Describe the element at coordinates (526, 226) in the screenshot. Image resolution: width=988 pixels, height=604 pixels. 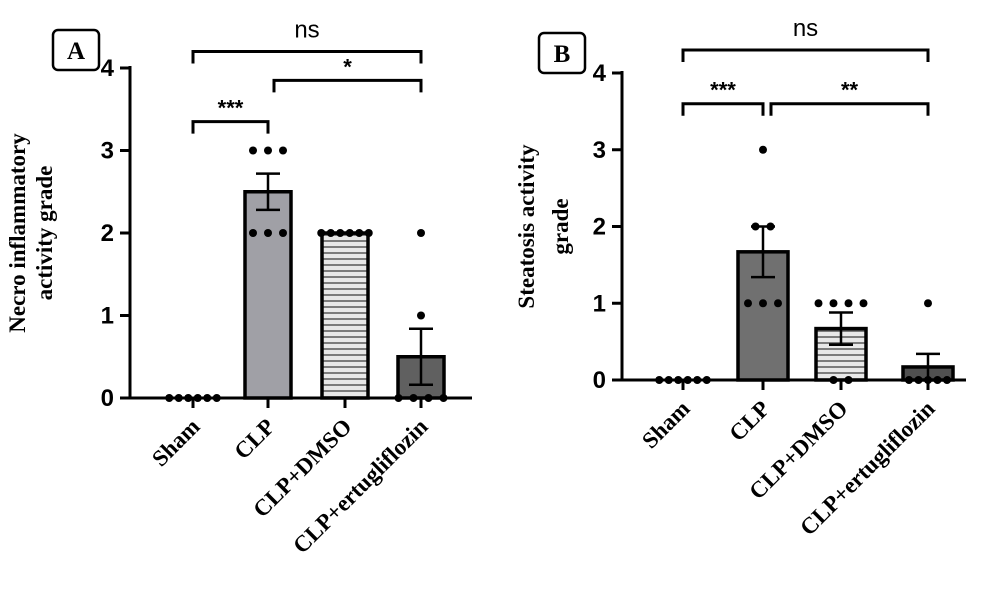
I see `y-axis-label: Steatosis activity` at that location.